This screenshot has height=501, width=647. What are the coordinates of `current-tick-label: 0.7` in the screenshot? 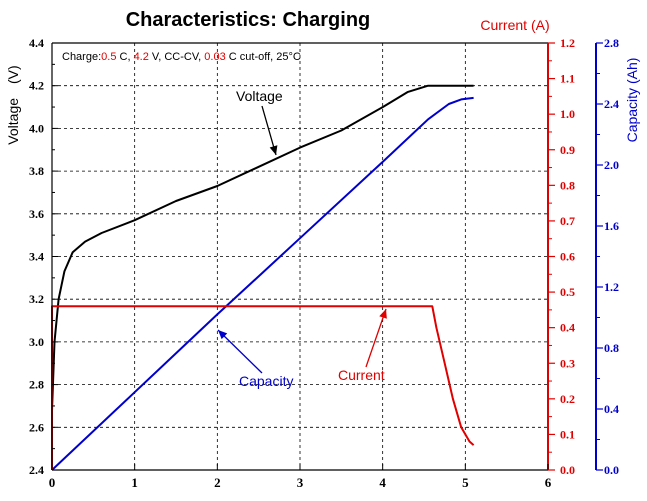 It's located at (567, 221).